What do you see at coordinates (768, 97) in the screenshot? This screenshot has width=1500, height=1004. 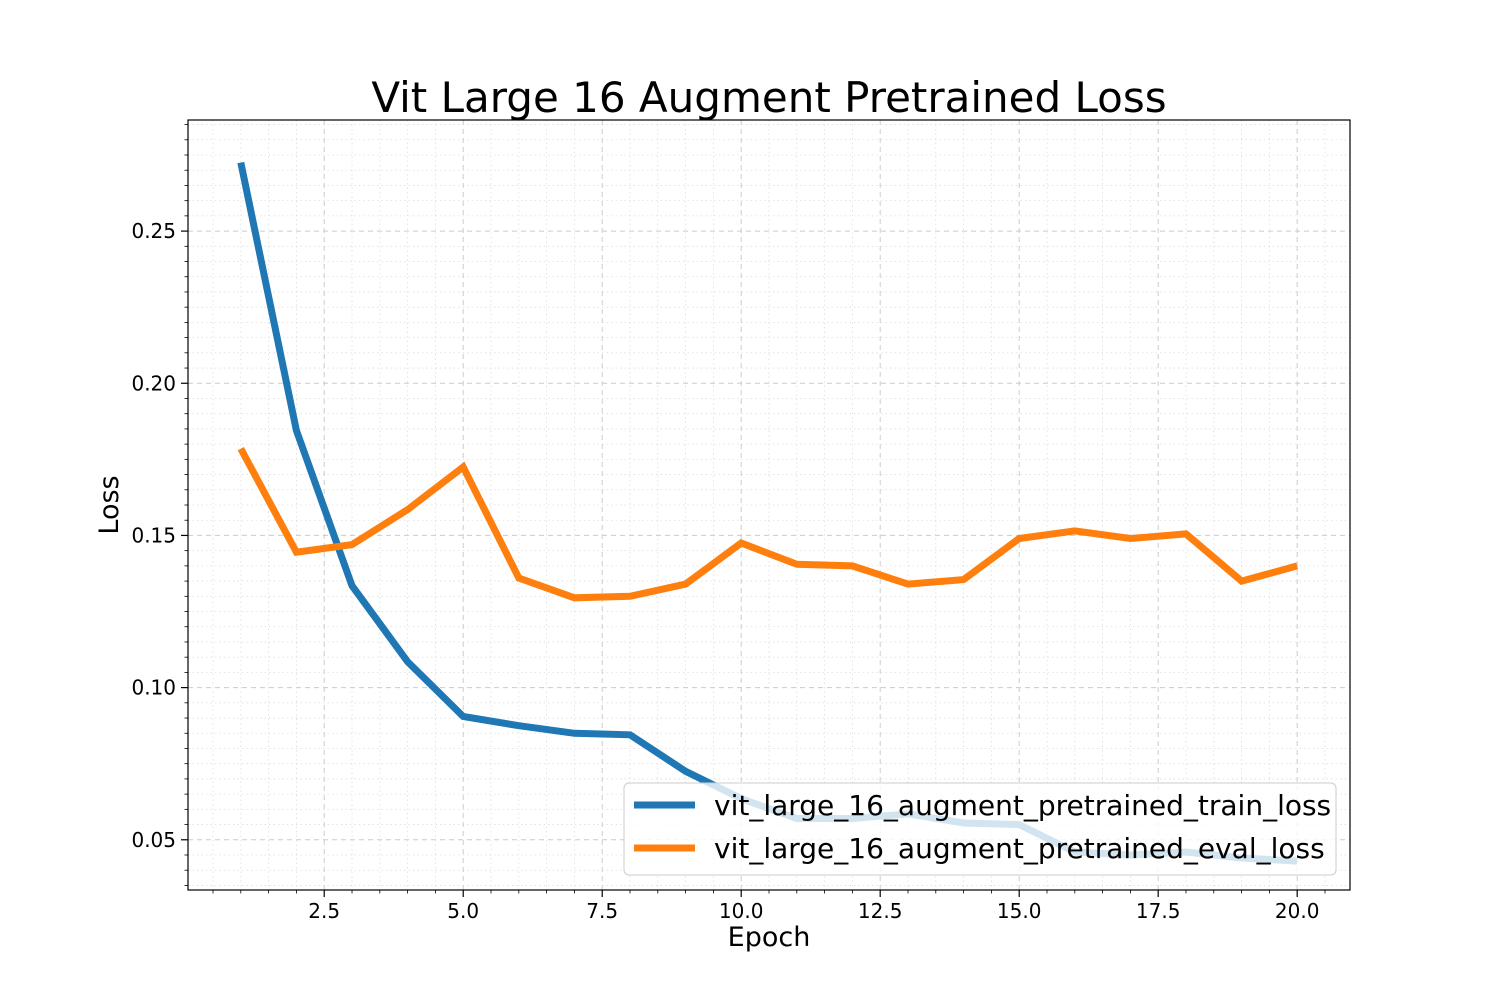 I see `chart-title: Vit Large 16 Augment Pretrained Loss` at bounding box center [768, 97].